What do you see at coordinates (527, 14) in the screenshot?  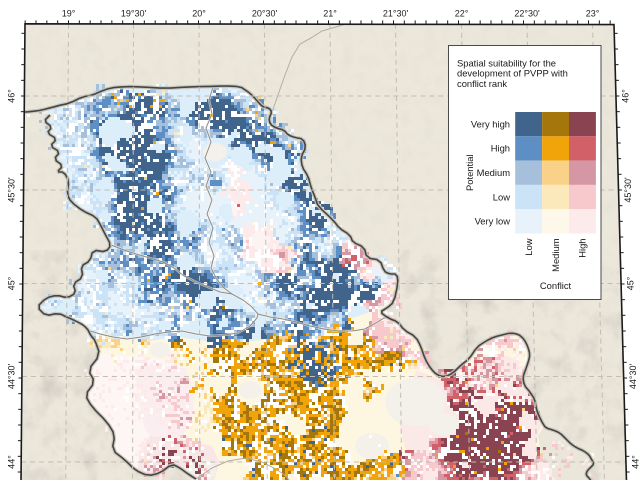 I see `svg-text: 22°30'` at bounding box center [527, 14].